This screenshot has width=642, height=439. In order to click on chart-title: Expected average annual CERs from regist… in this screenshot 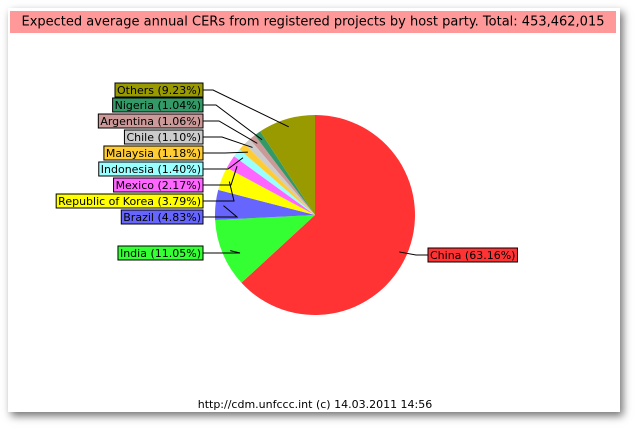, I will do `click(312, 22)`.